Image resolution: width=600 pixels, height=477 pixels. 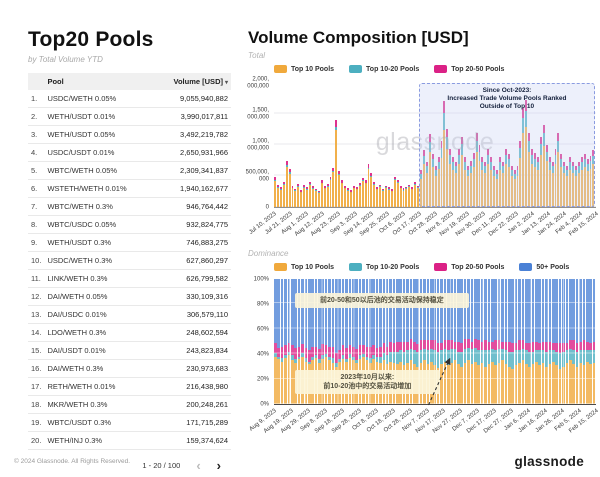 What do you see at coordinates (544, 267) in the screenshot?
I see `legend-item: 50+ Pools` at bounding box center [544, 267].